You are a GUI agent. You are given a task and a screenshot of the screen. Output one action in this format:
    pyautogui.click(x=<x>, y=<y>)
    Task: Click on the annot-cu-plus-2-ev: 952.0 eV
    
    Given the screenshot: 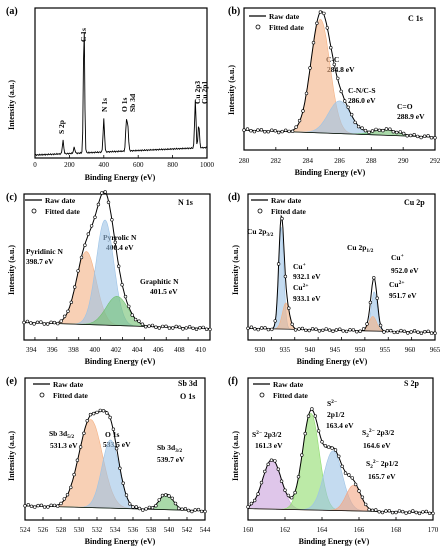 What is the action you would take?
    pyautogui.click(x=405, y=270)
    